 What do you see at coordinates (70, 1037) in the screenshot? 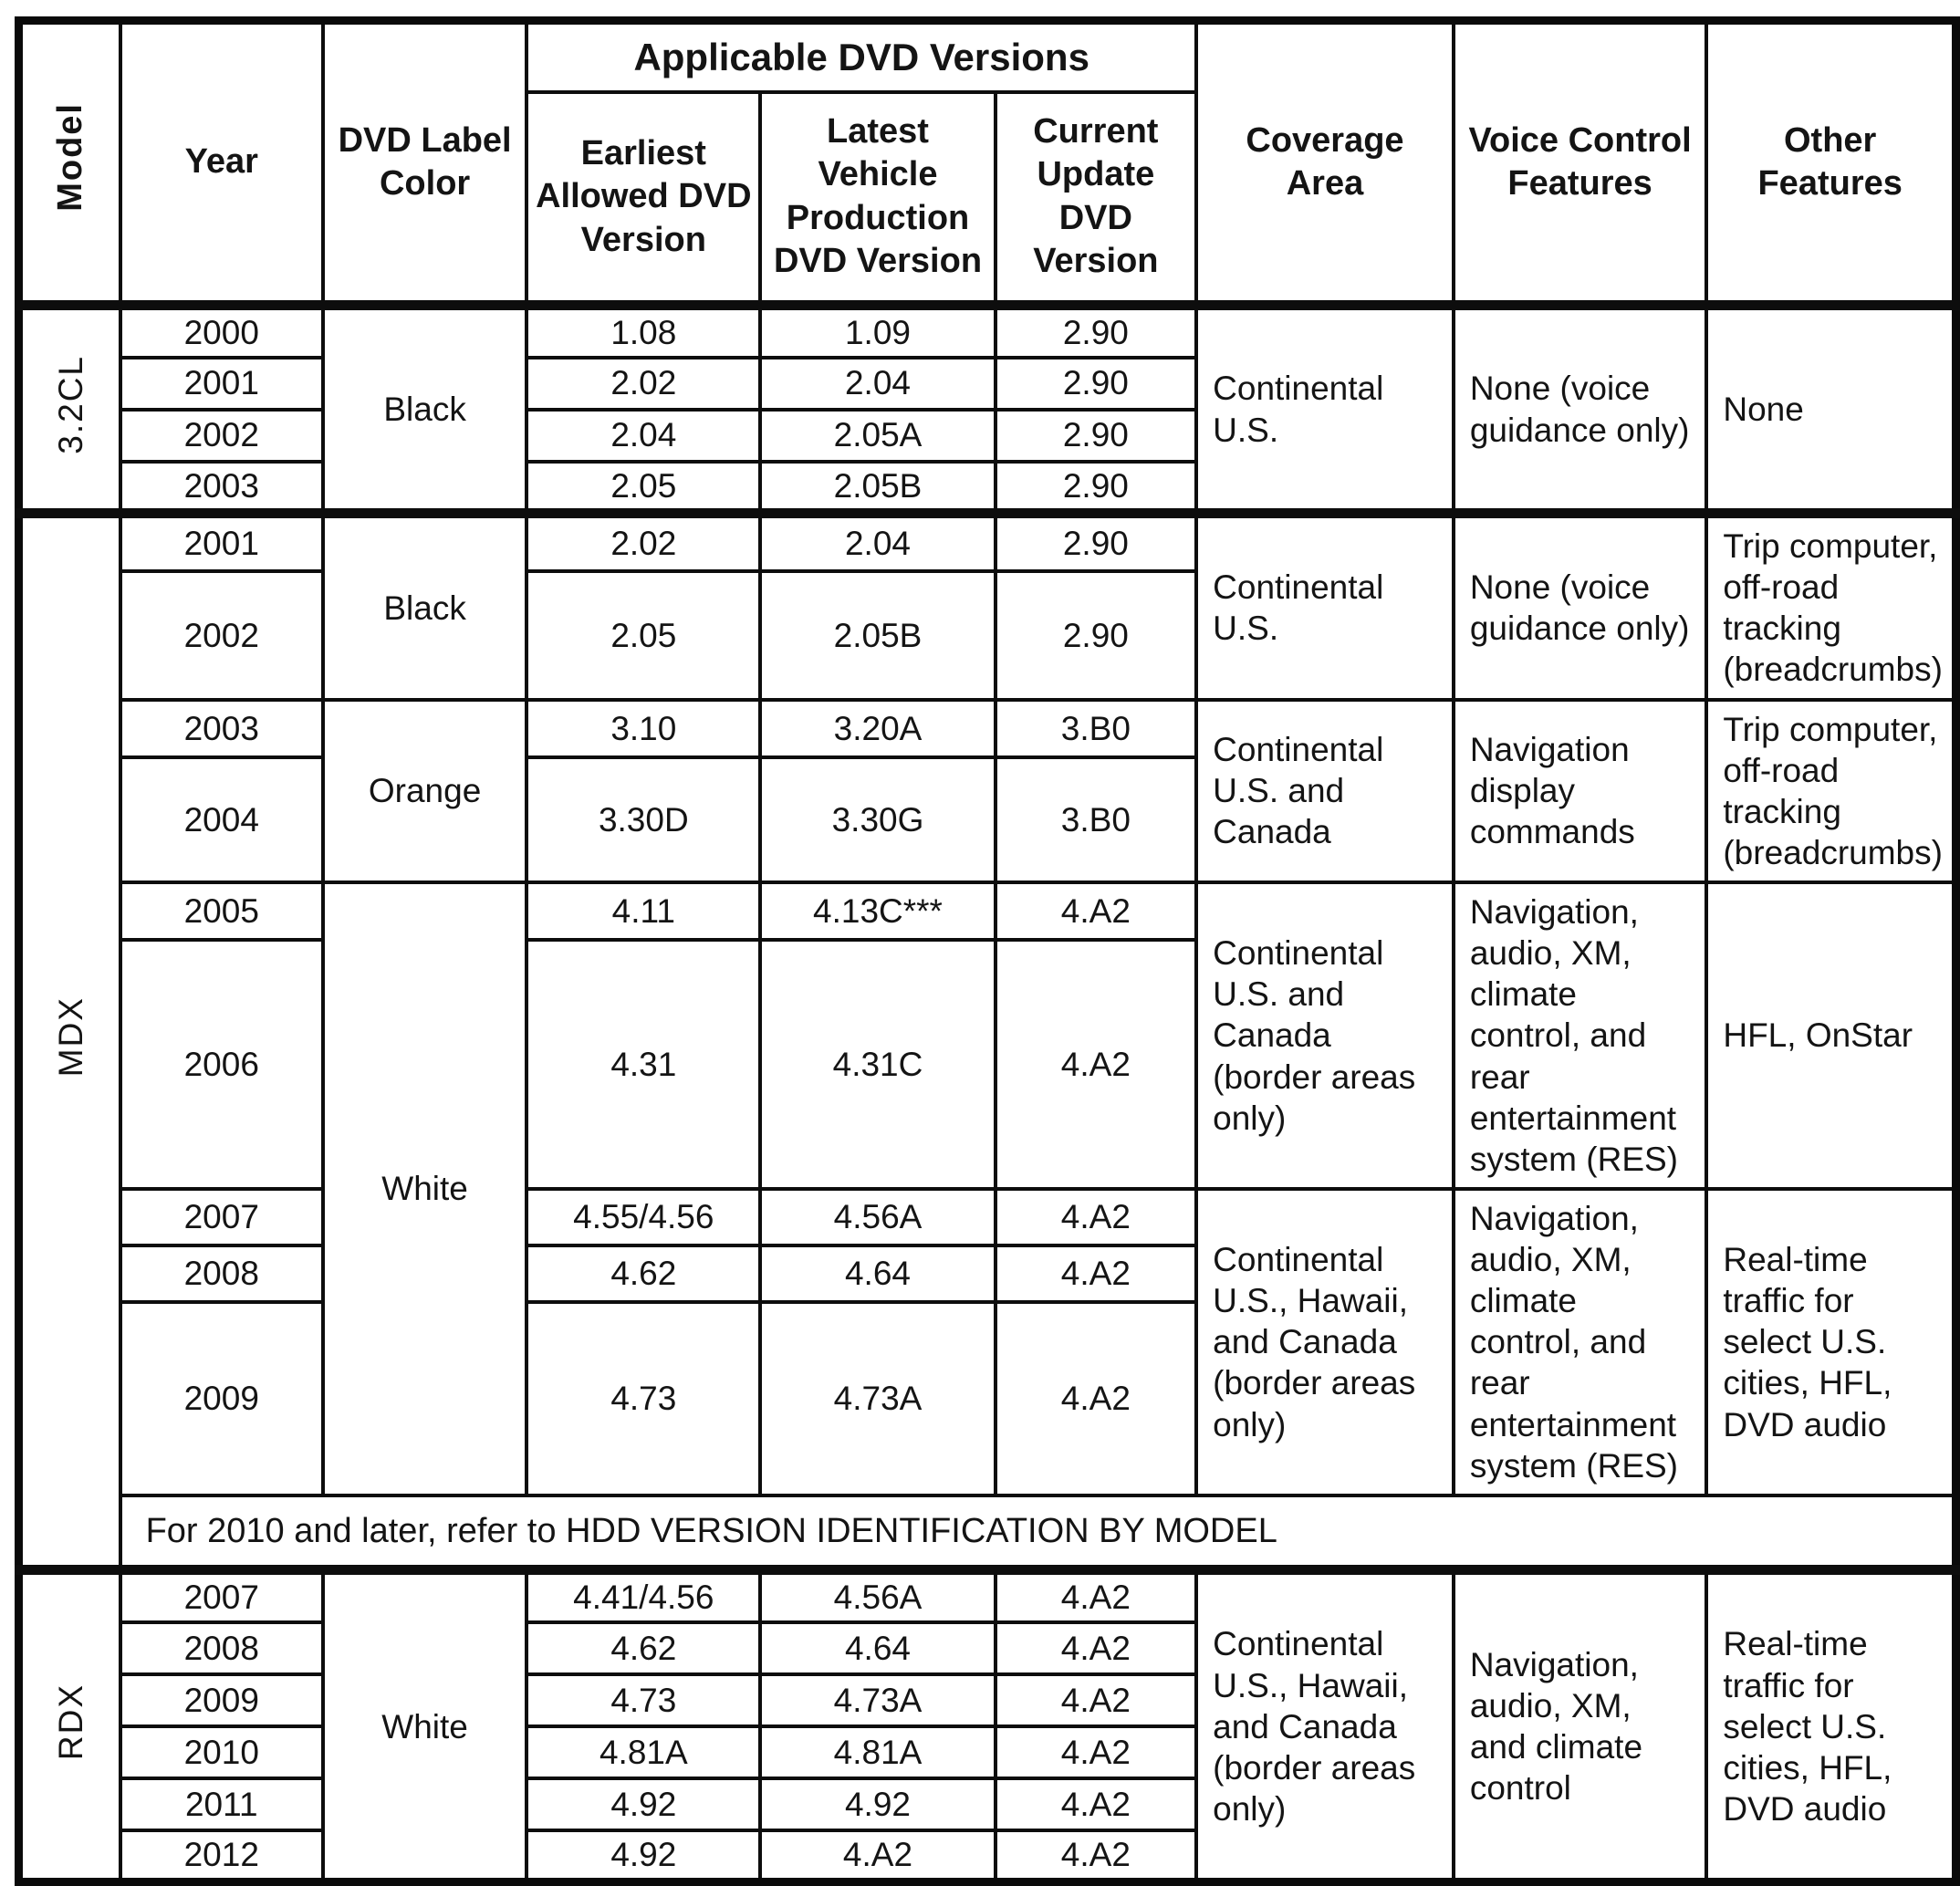
I see `model-label-mdx: MDX` at bounding box center [70, 1037].